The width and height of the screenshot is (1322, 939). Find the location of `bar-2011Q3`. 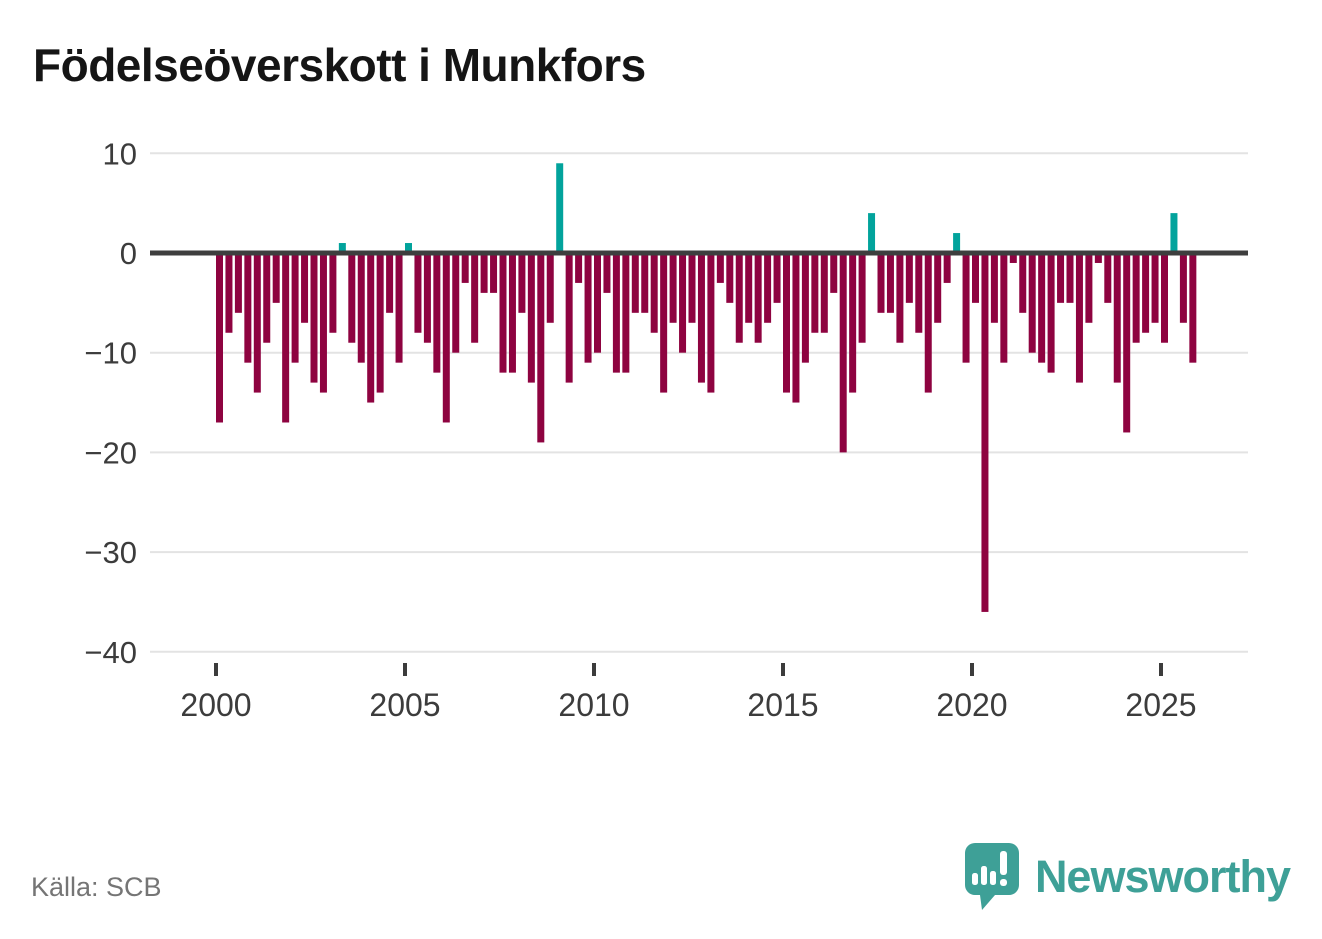

bar-2011Q3 is located at coordinates (654, 293).